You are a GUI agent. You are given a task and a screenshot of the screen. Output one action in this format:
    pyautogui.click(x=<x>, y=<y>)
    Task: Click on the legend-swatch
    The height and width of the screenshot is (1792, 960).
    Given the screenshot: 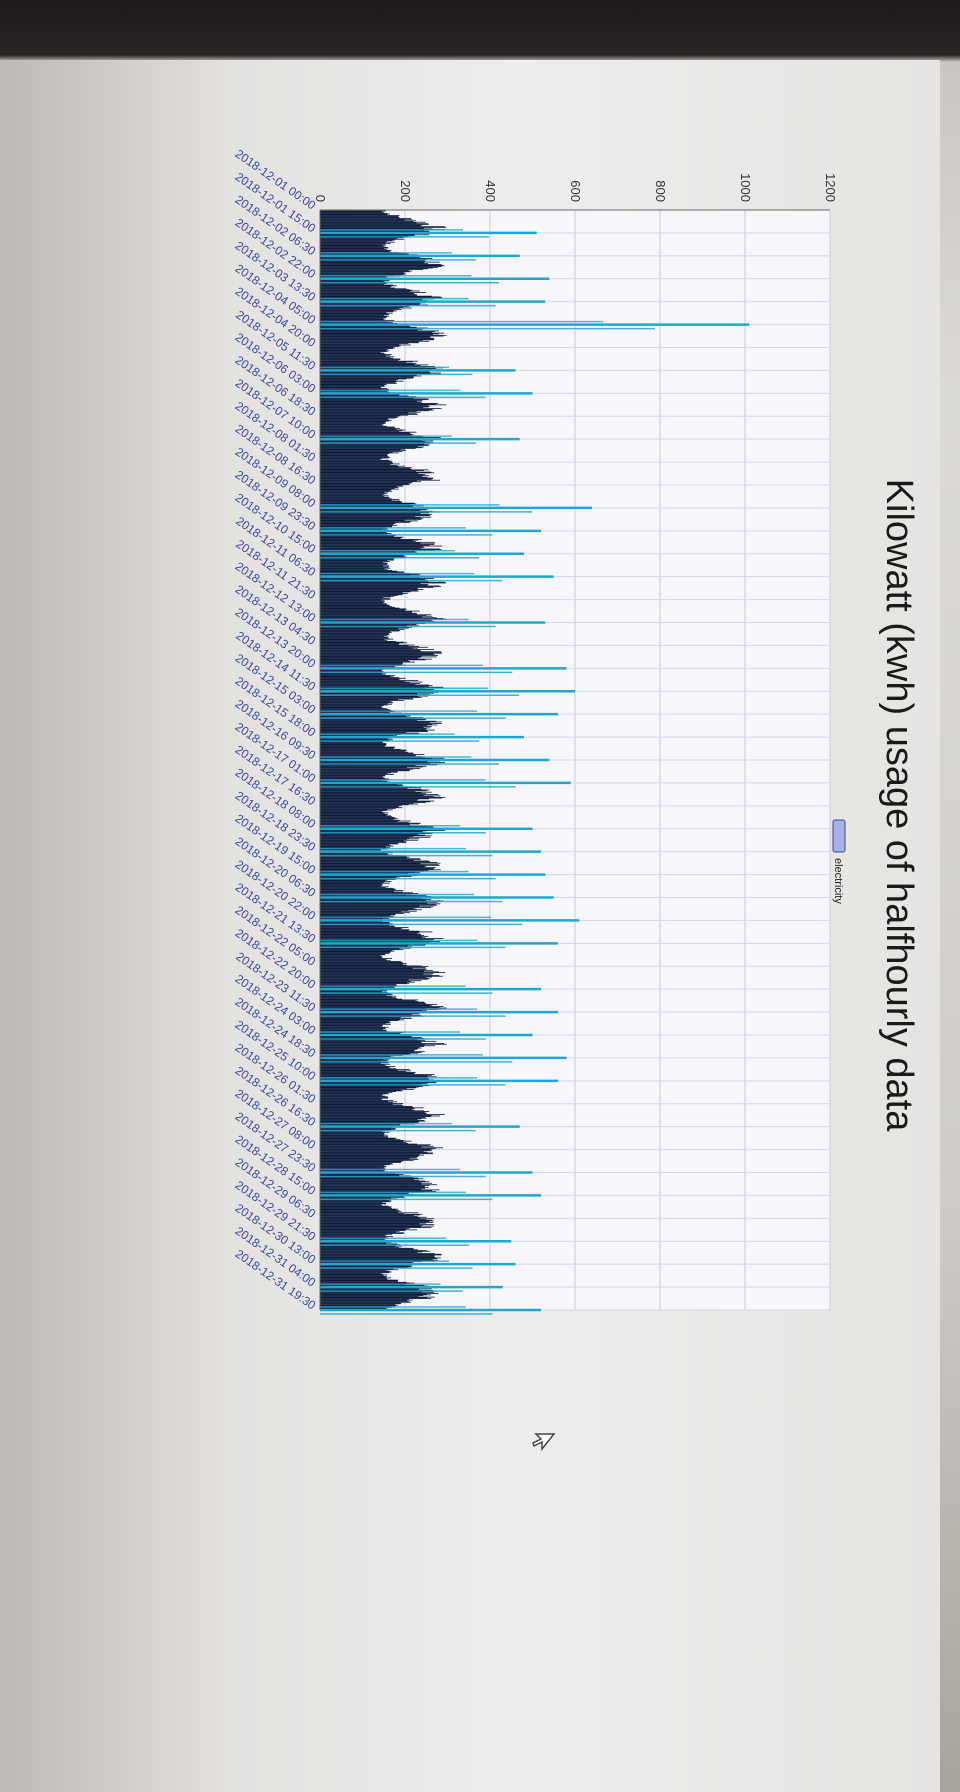 What is the action you would take?
    pyautogui.click(x=839, y=836)
    